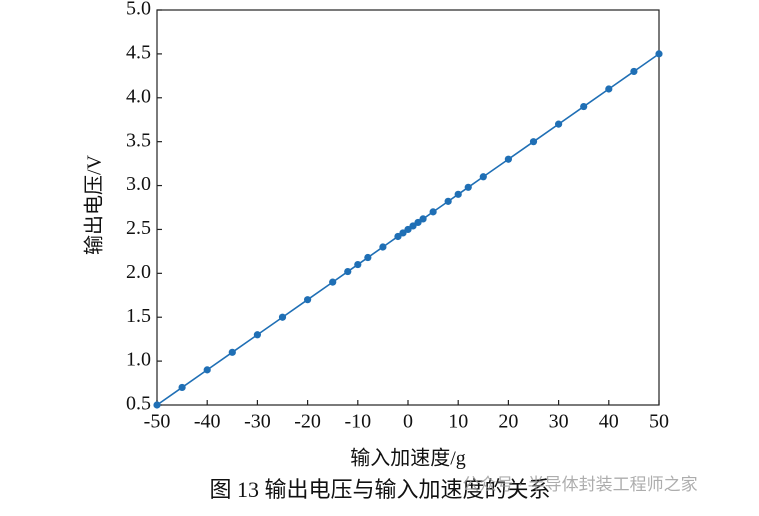  What do you see at coordinates (138, 96) in the screenshot?
I see `y-tick-label: 4.0` at bounding box center [138, 96].